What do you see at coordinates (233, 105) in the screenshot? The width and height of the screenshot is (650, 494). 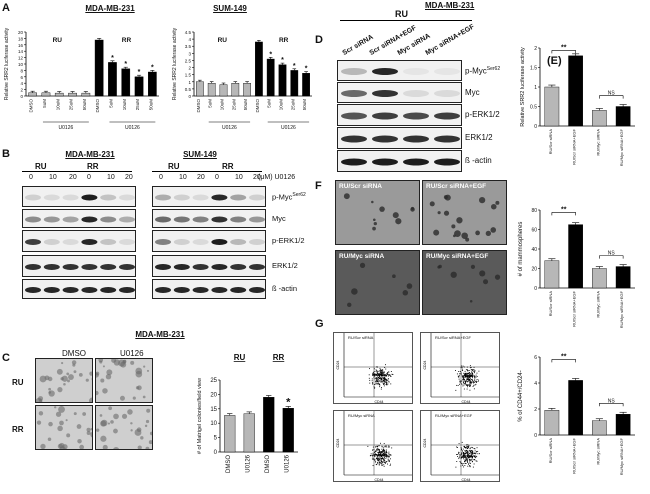 I see `x-tick-label: 25uM` at bounding box center [233, 105].